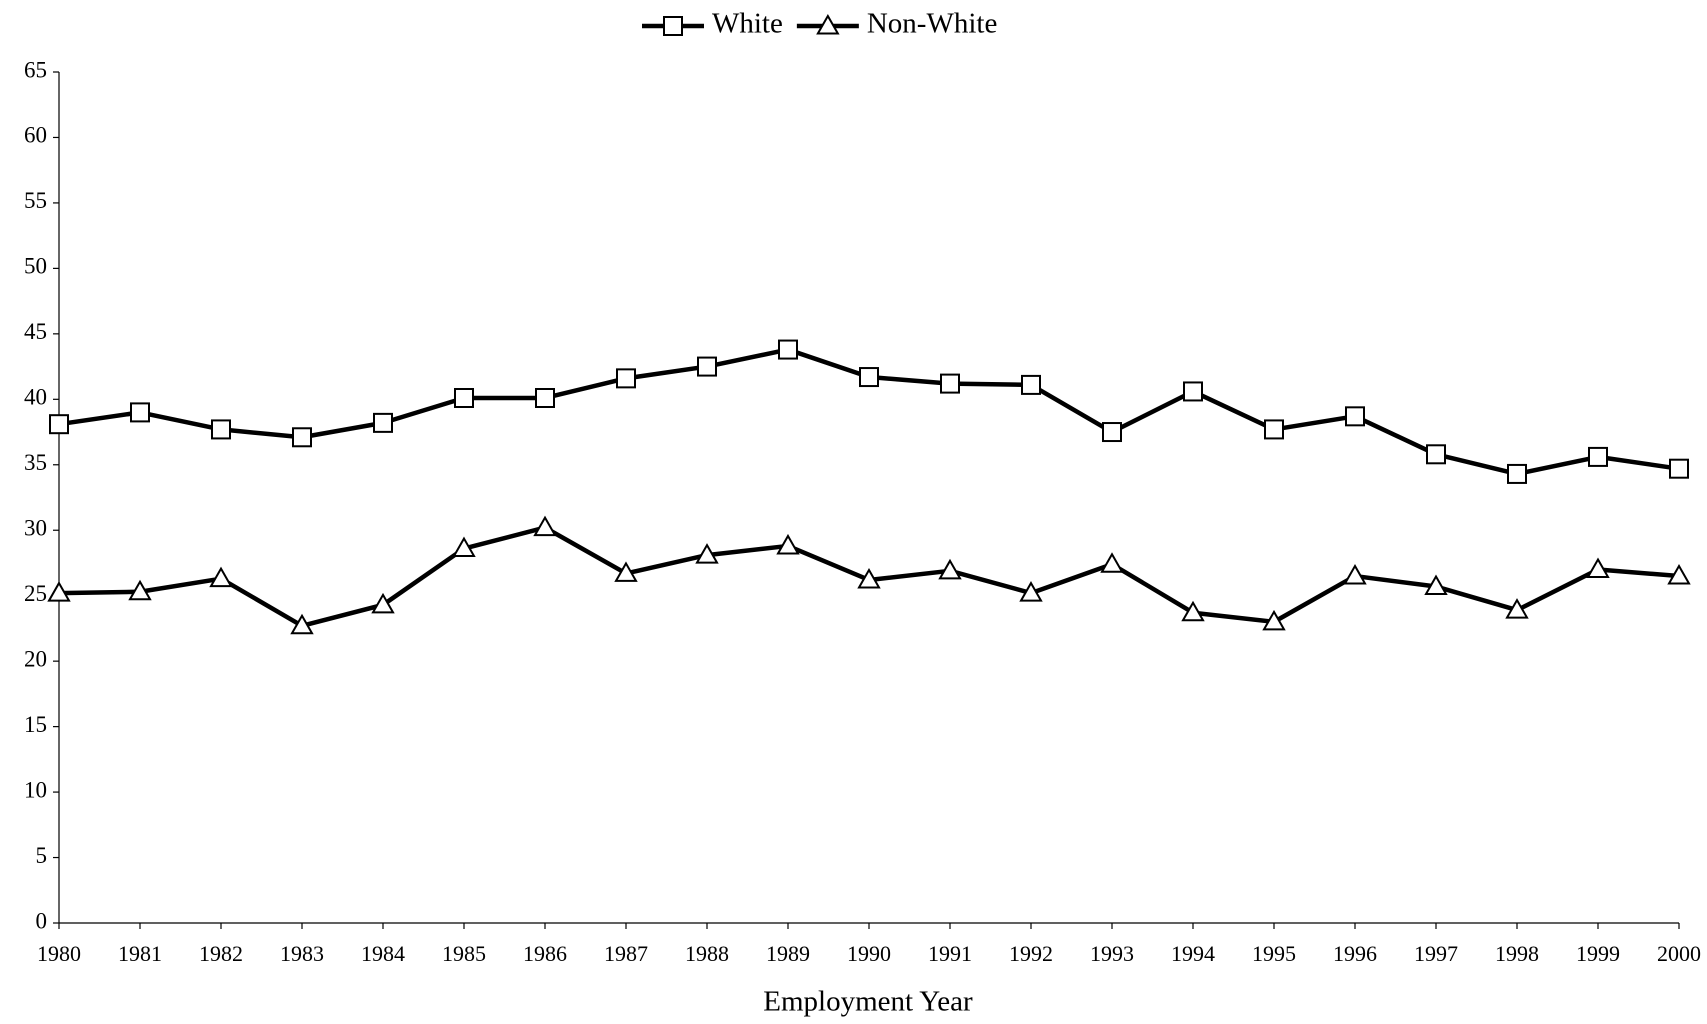 Image resolution: width=1707 pixels, height=1024 pixels. Describe the element at coordinates (932, 24) in the screenshot. I see `legend-label: Non-White` at that location.